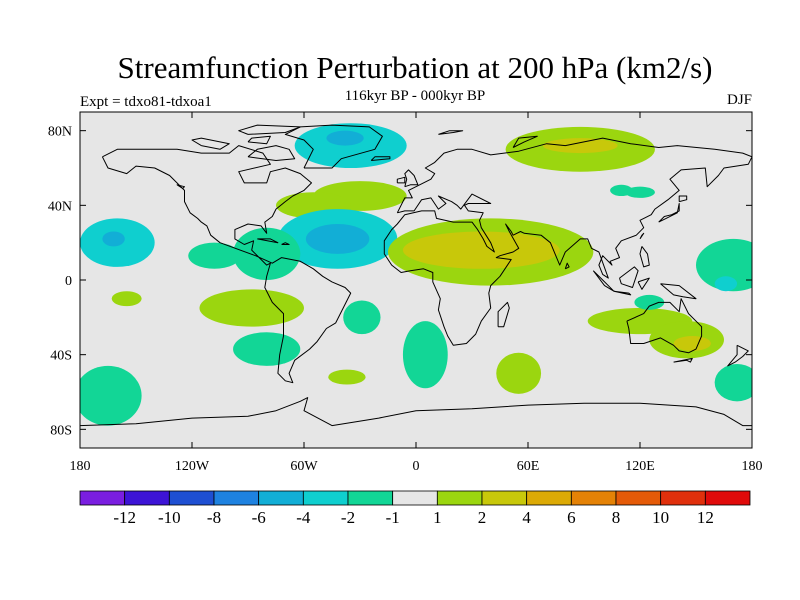 Image resolution: width=800 pixels, height=600 pixels. Describe the element at coordinates (60, 132) in the screenshot. I see `y-tick-label-0: 80N` at that location.